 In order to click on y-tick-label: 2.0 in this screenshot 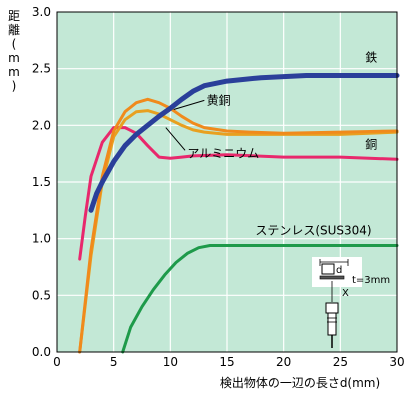, I will do `click(41, 125)`.